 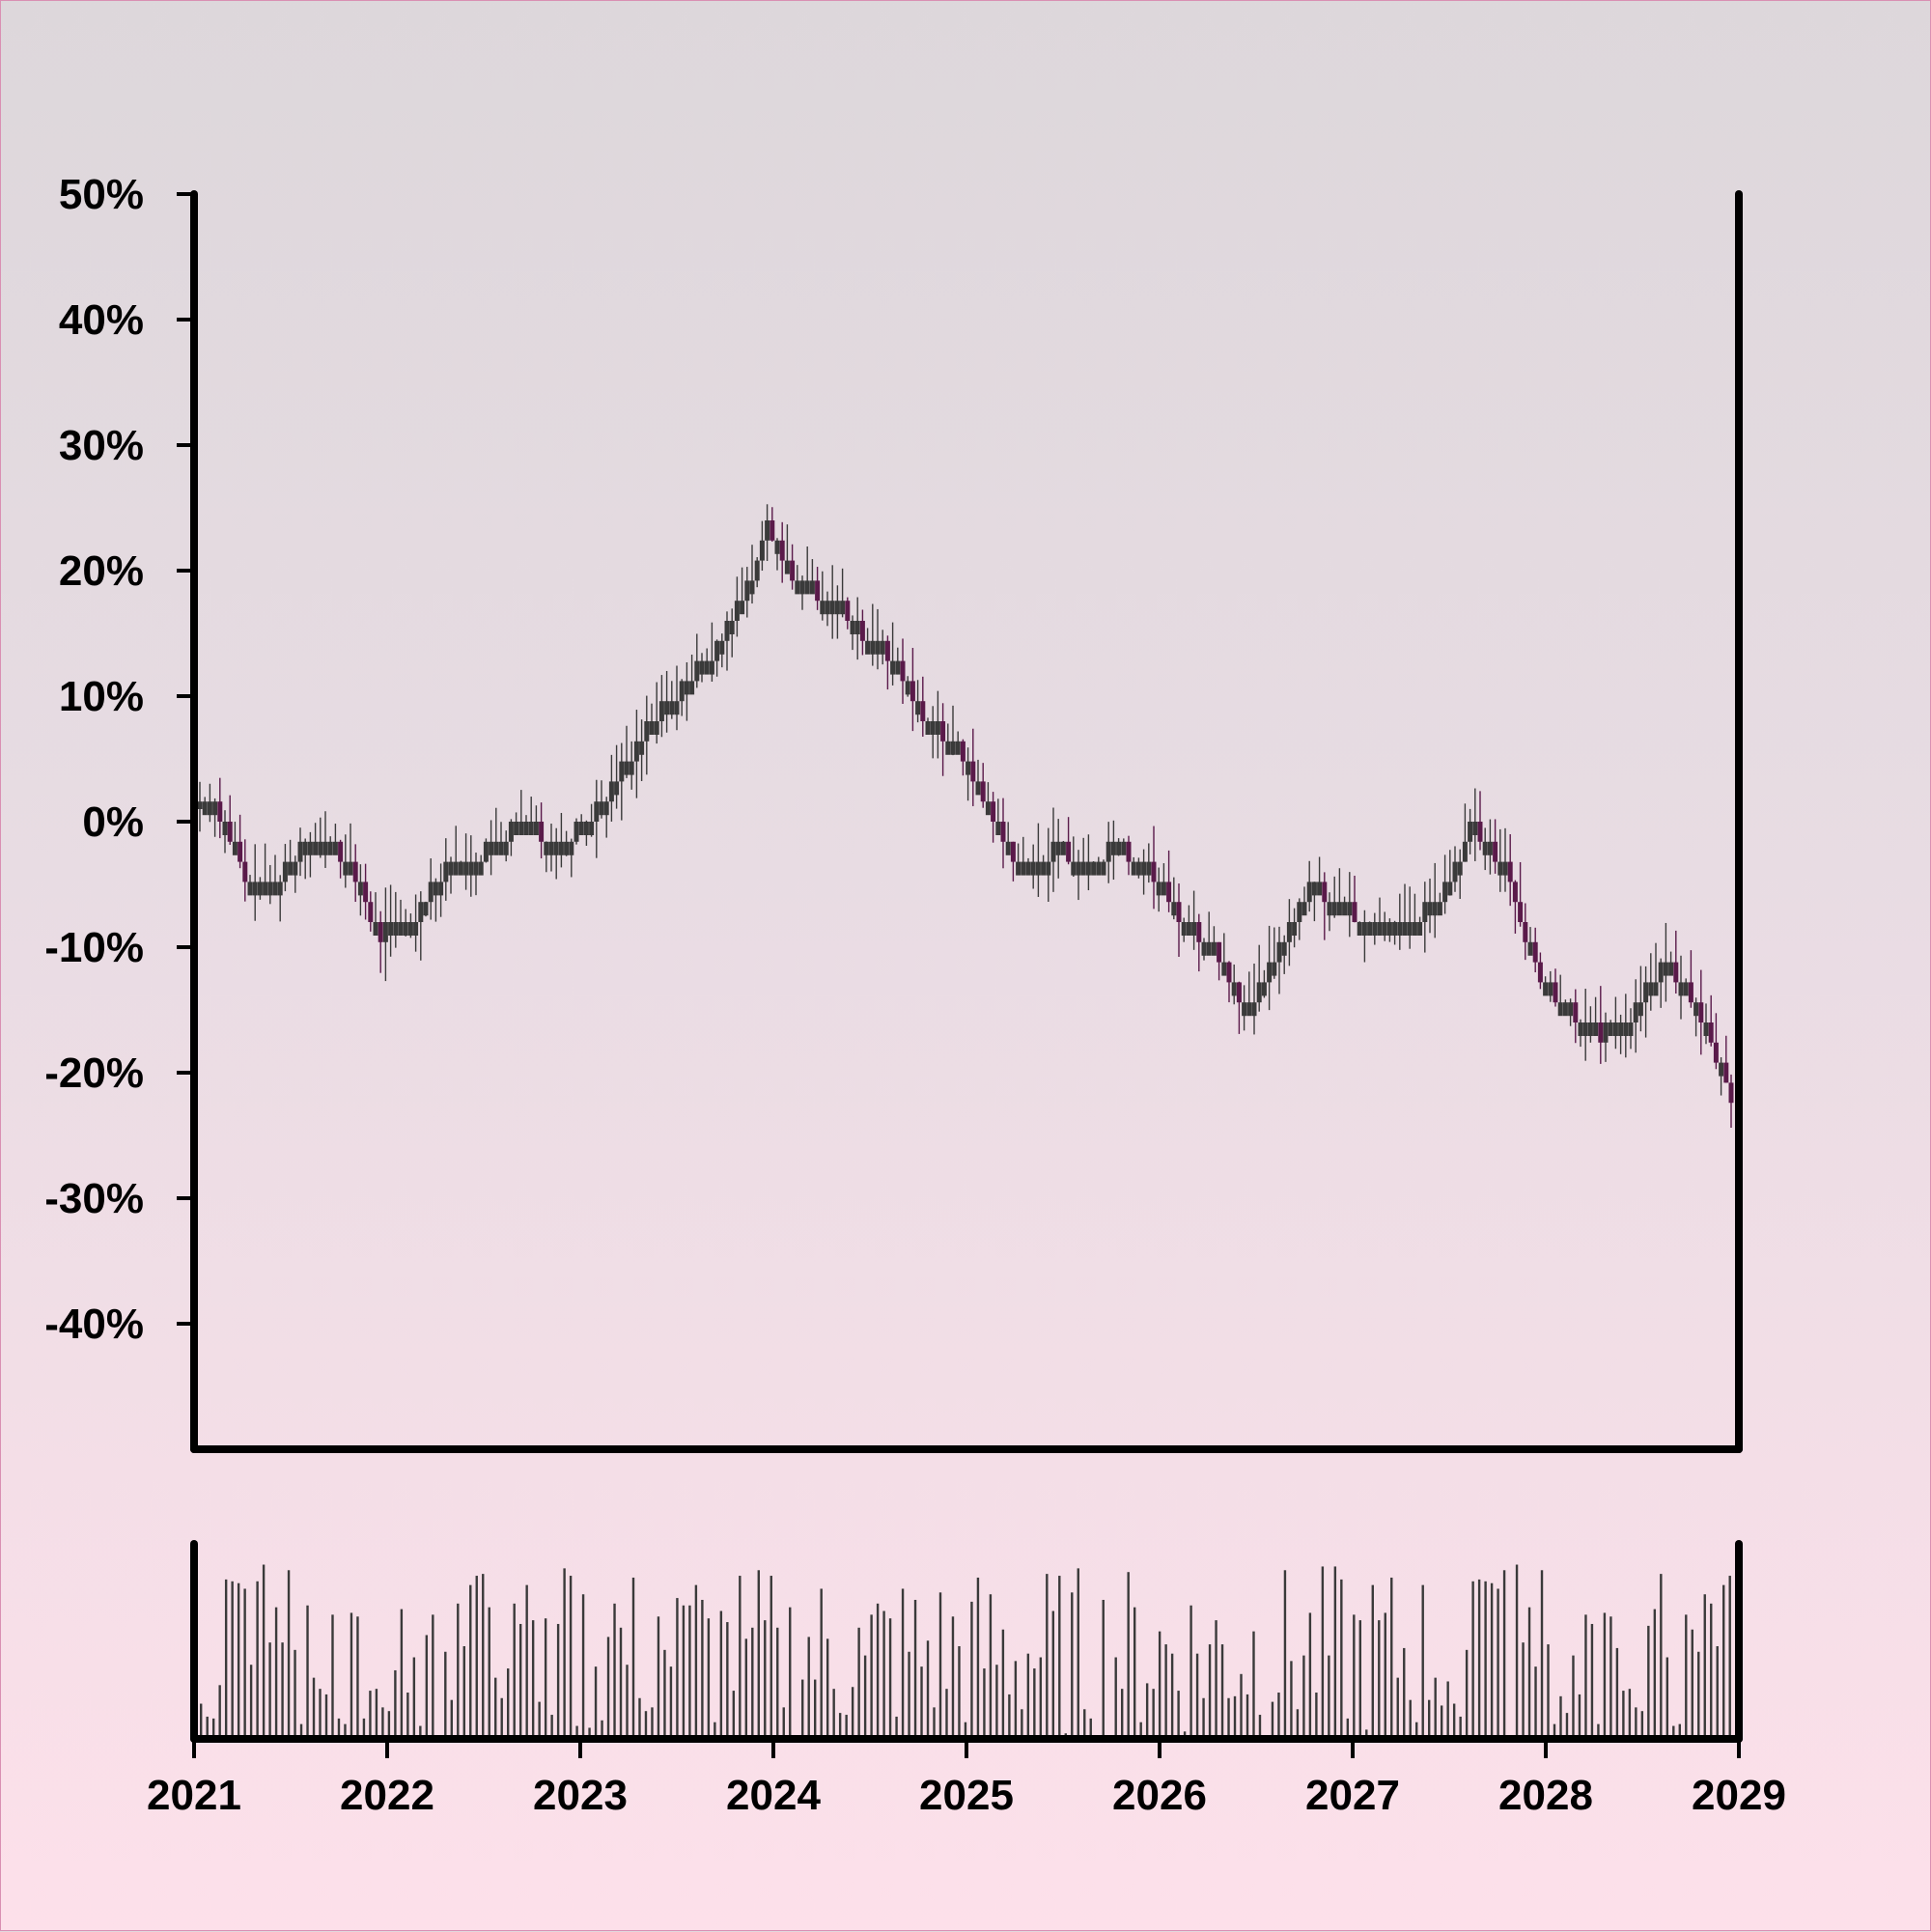 What do you see at coordinates (966, 1796) in the screenshot?
I see `x-tick-label: 2025` at bounding box center [966, 1796].